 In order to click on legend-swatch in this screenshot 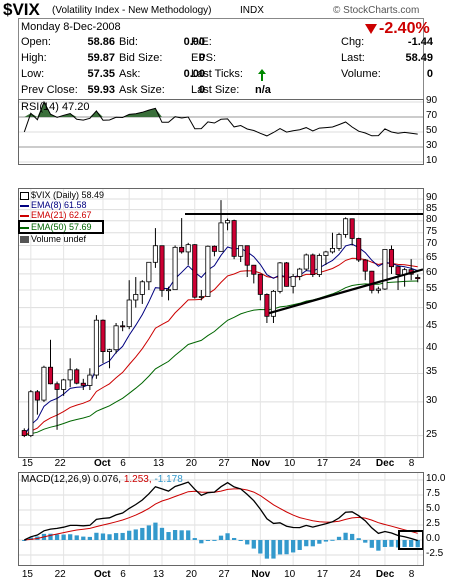, I will do `click(24, 215)`.